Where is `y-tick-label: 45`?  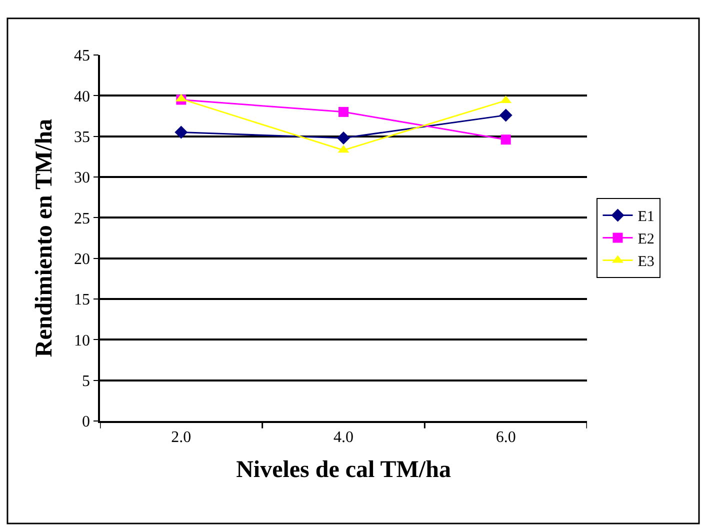
y-tick-label: 45 is located at coordinates (82, 56).